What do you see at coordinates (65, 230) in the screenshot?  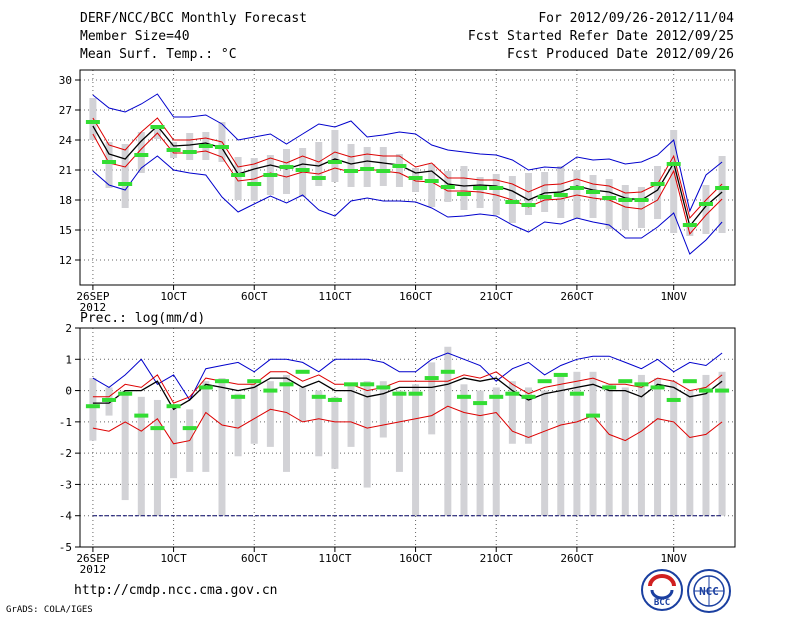 I see `temp-ytick-label: 15` at bounding box center [65, 230].